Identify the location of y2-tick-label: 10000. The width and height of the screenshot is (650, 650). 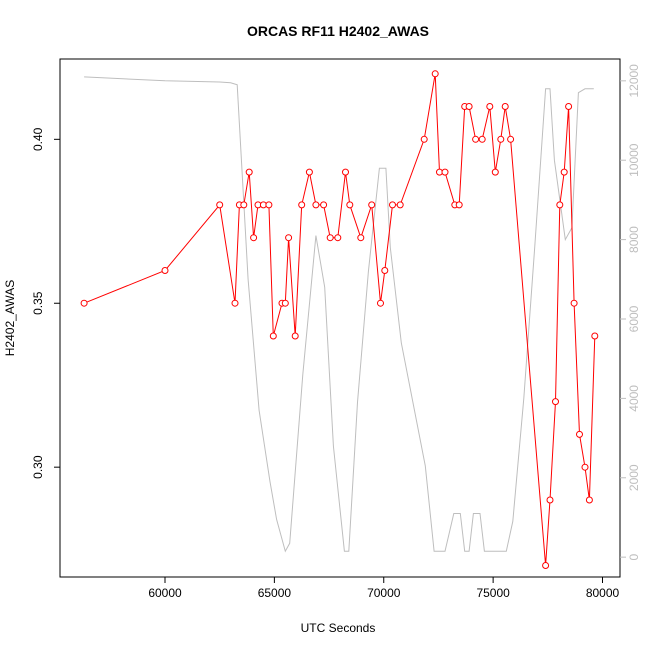
(634, 160).